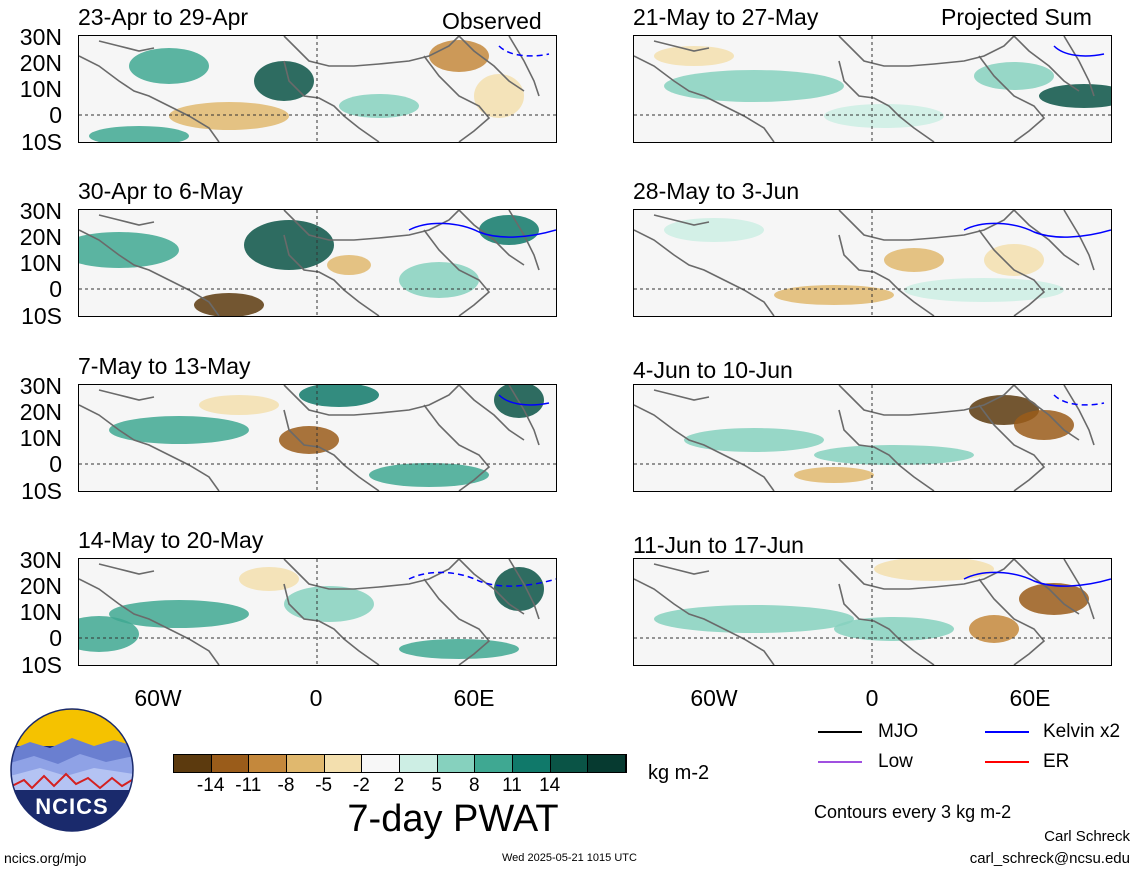 Image resolution: width=1135 pixels, height=872 pixels. What do you see at coordinates (45, 858) in the screenshot?
I see `footer-url: ncics.org/mjo` at bounding box center [45, 858].